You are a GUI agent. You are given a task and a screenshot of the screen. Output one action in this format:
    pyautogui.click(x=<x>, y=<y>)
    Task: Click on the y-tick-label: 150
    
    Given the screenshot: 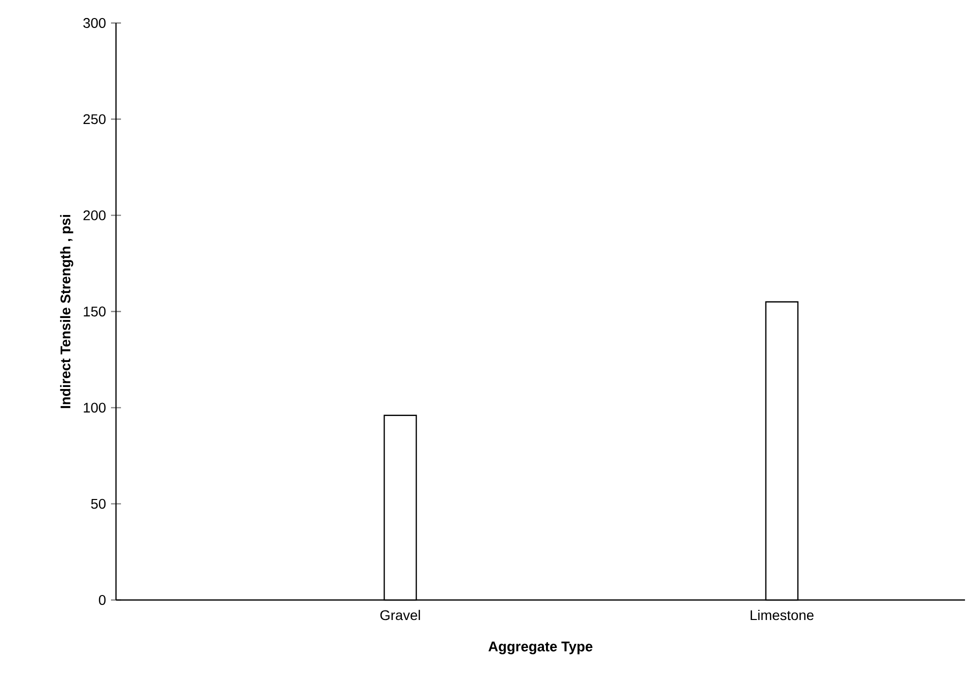 What is the action you would take?
    pyautogui.click(x=95, y=311)
    